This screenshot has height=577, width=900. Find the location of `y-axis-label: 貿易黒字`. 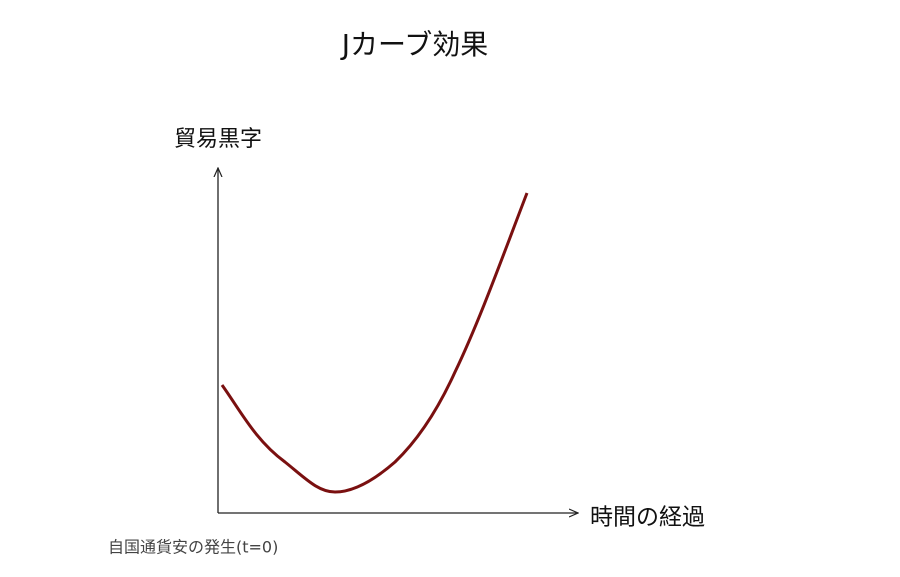

y-axis-label: 貿易黒字 is located at coordinates (218, 139).